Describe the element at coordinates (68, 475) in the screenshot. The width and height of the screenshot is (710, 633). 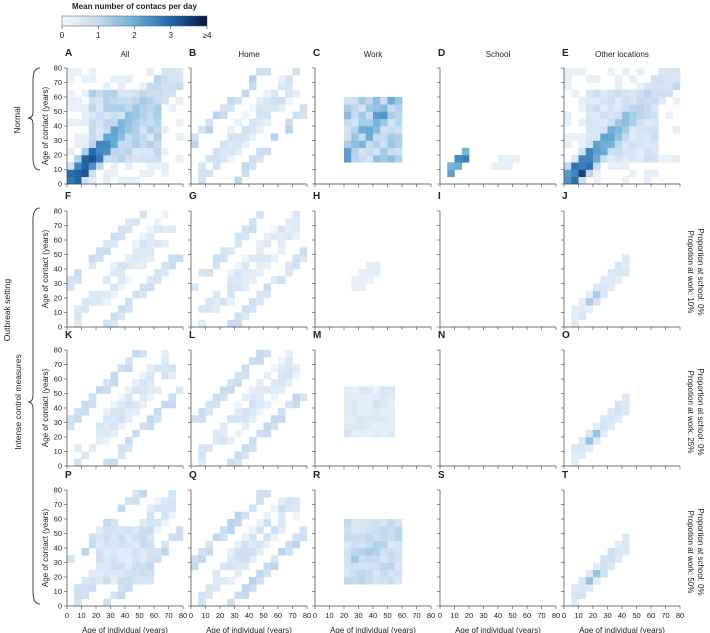
I see `panel-letter: P` at that location.